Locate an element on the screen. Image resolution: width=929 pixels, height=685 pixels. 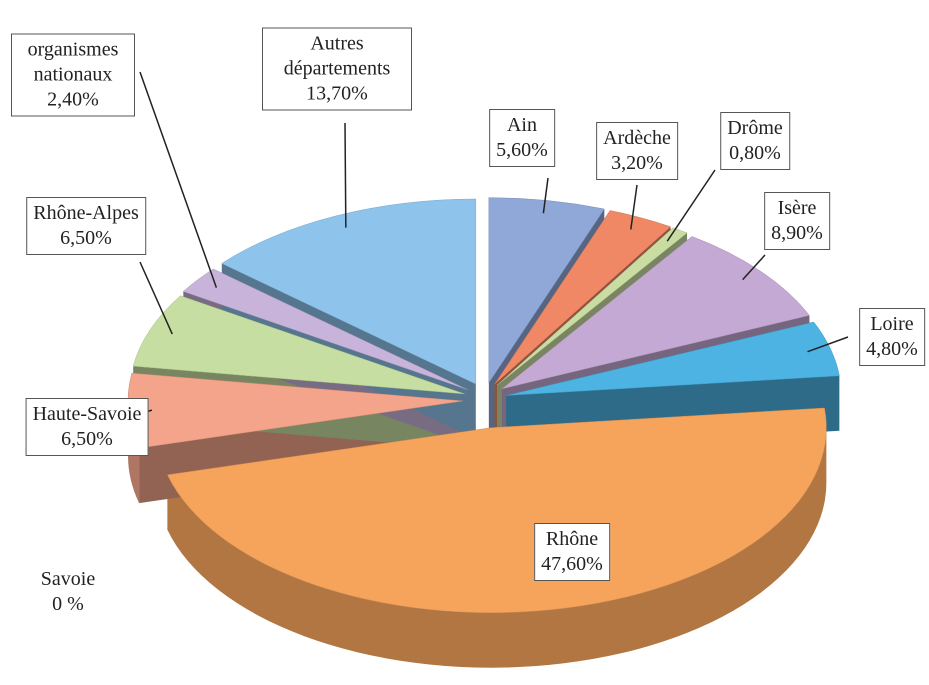
category-label: Loire is located at coordinates (892, 324).